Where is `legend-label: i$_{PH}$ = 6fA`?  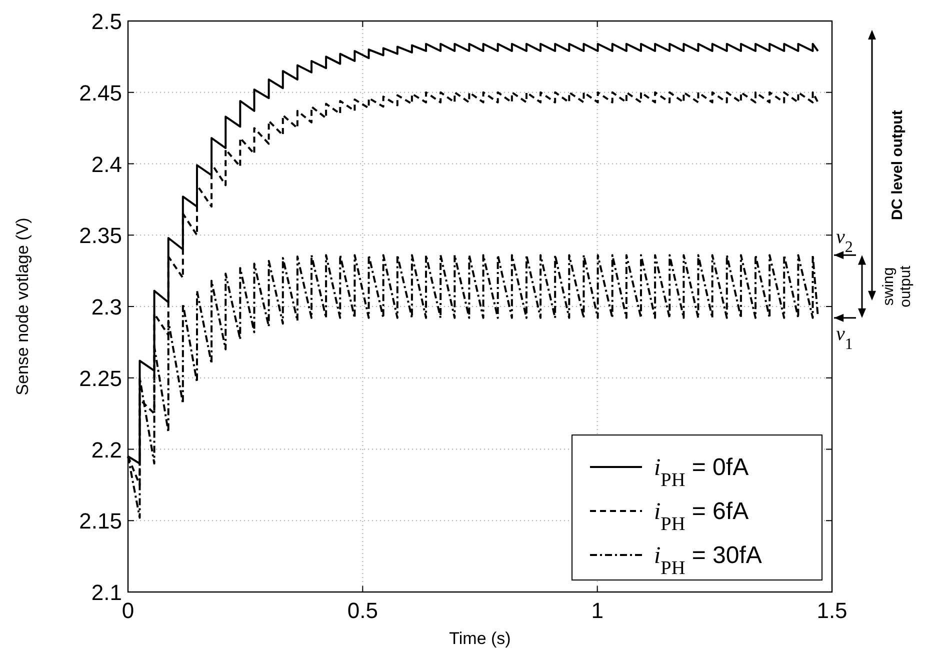
legend-label: i$_{PH}$ = 6fA is located at coordinates (701, 516).